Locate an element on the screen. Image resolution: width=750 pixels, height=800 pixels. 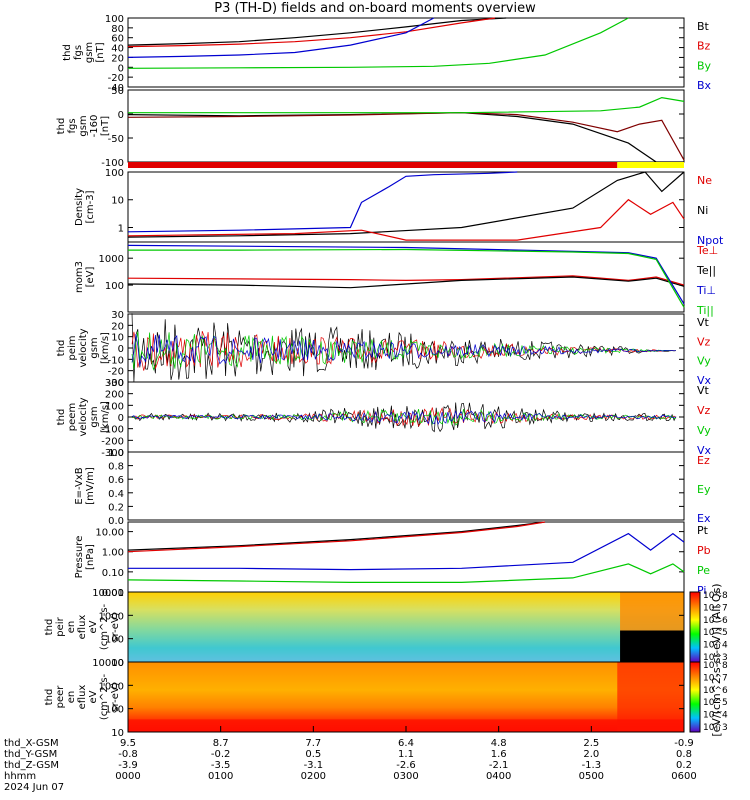
y-axis-label: [mV/m] is located at coordinates (90, 486).